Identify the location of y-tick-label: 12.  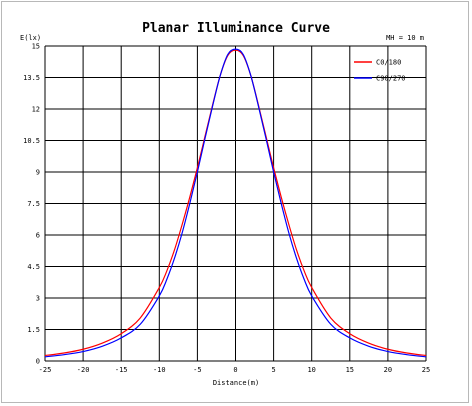
(36, 110).